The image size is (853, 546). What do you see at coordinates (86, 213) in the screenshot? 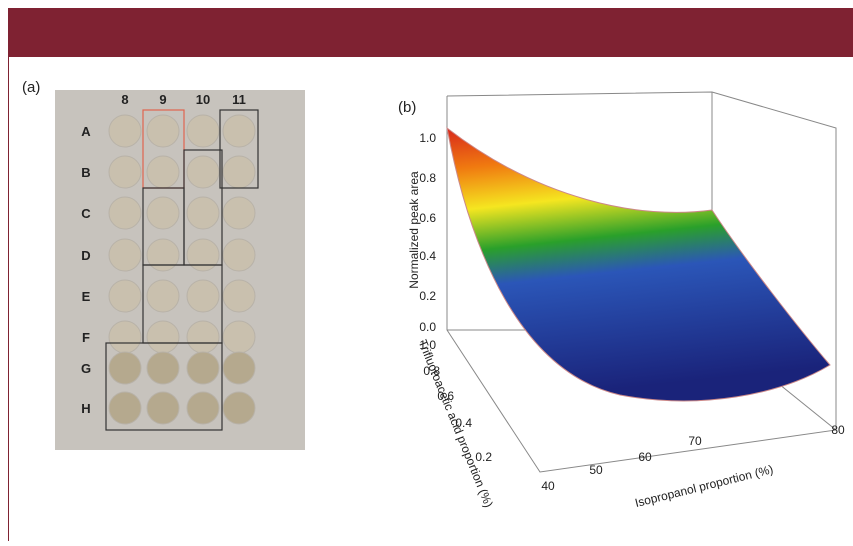
I see `row-label: C` at bounding box center [86, 213].